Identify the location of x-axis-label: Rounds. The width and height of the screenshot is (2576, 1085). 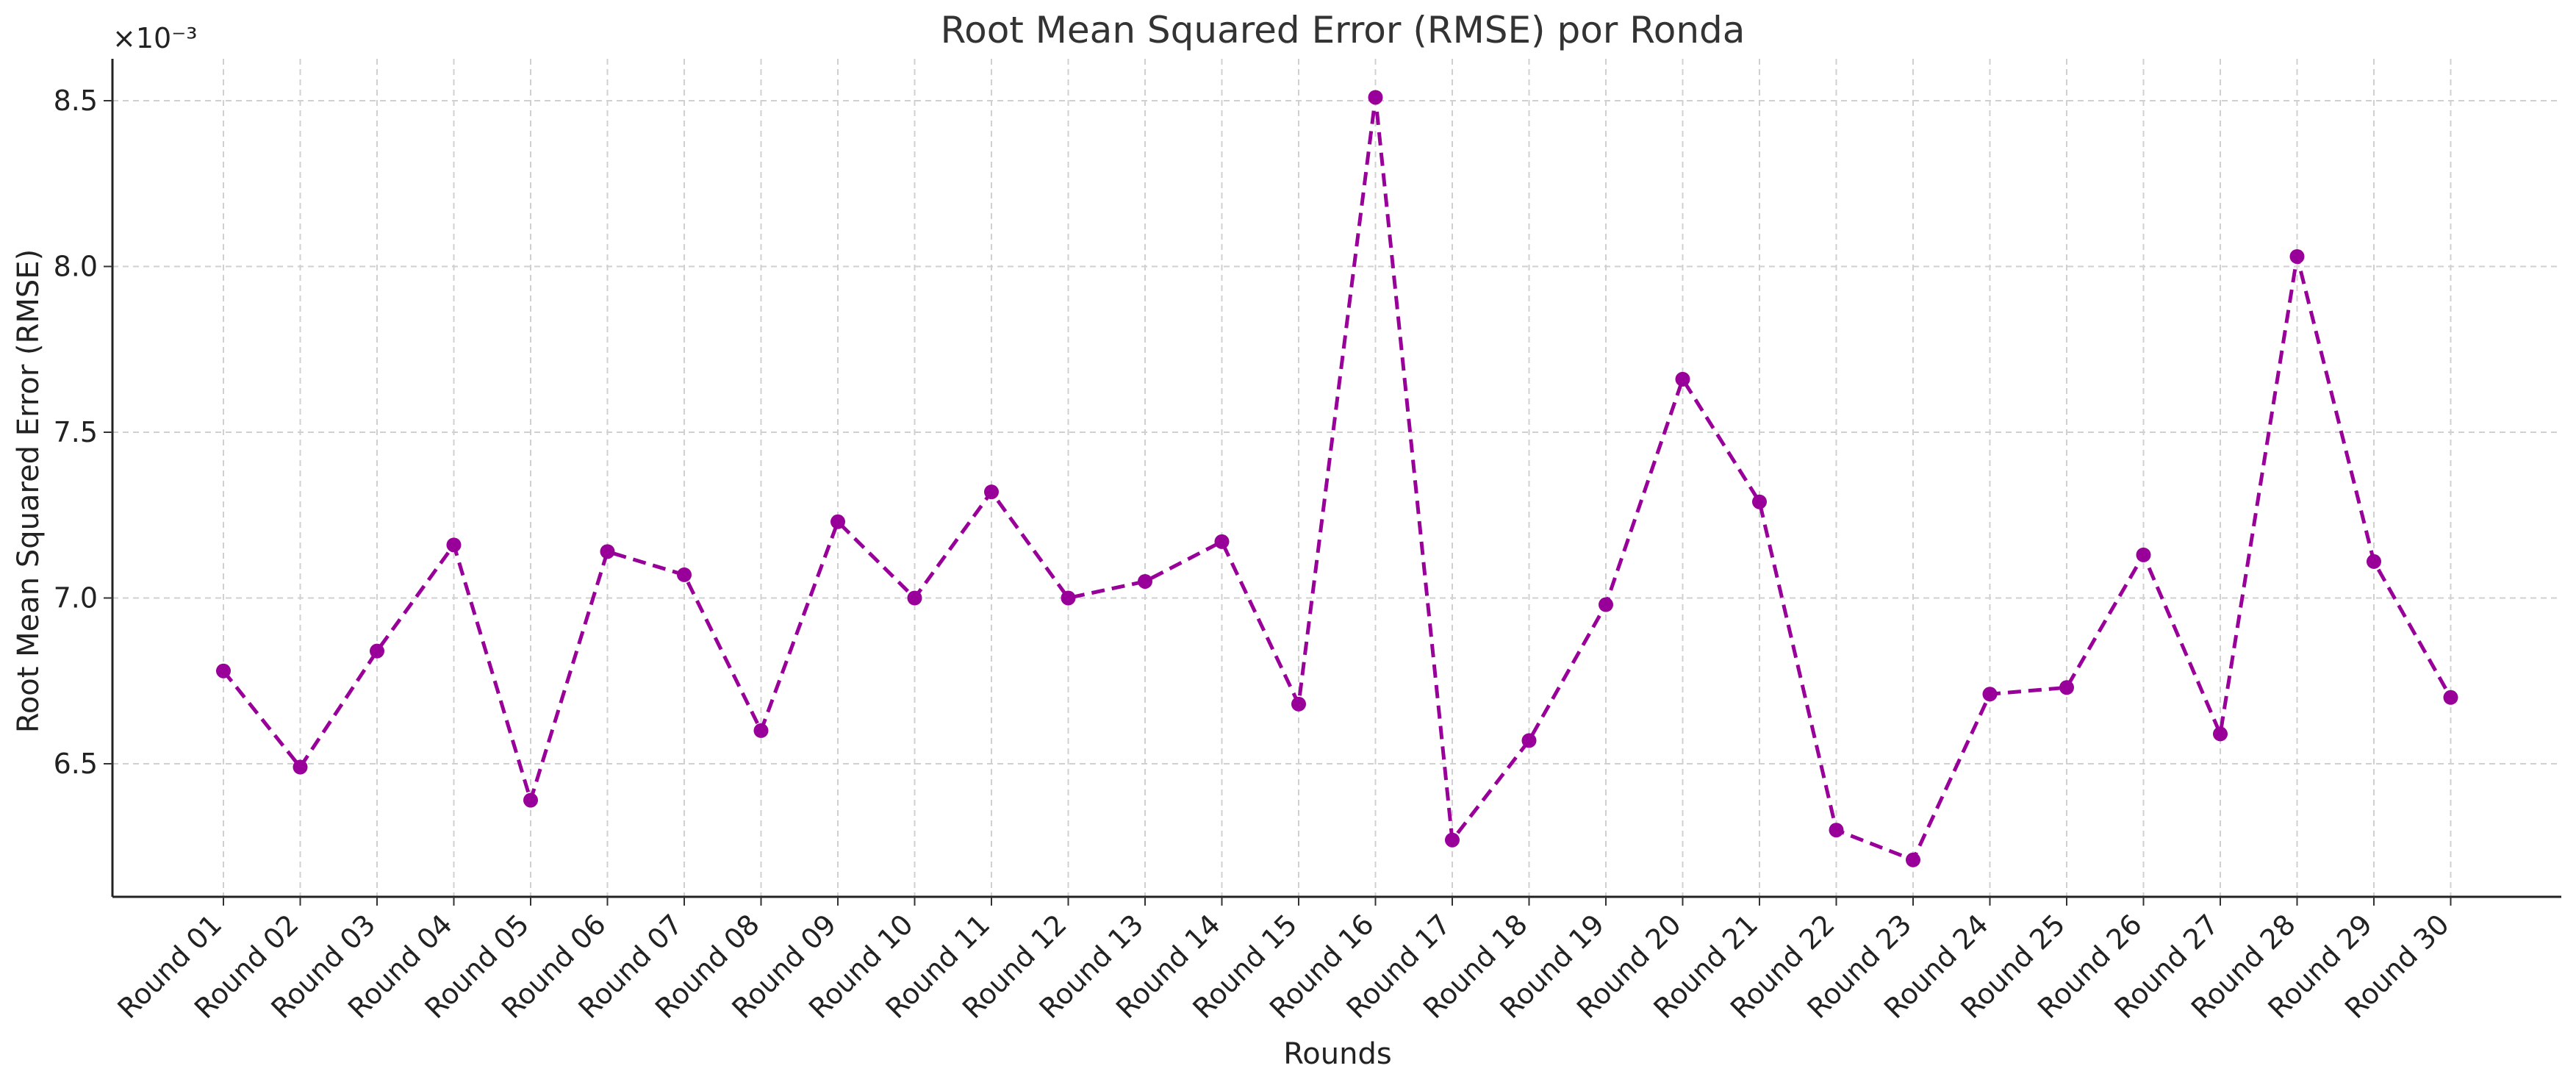
(1337, 1054).